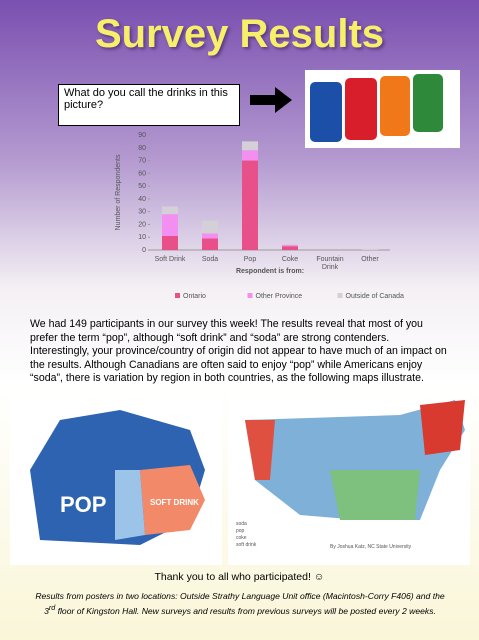 Image resolution: width=479 pixels, height=640 pixels. Describe the element at coordinates (290, 259) in the screenshot. I see `x-tick-label: Coke` at that location.